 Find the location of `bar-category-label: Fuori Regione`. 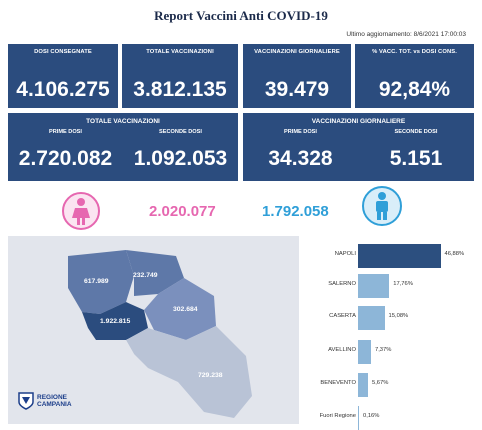

bar-category-label: Fuori Regione is located at coordinates (337, 416).